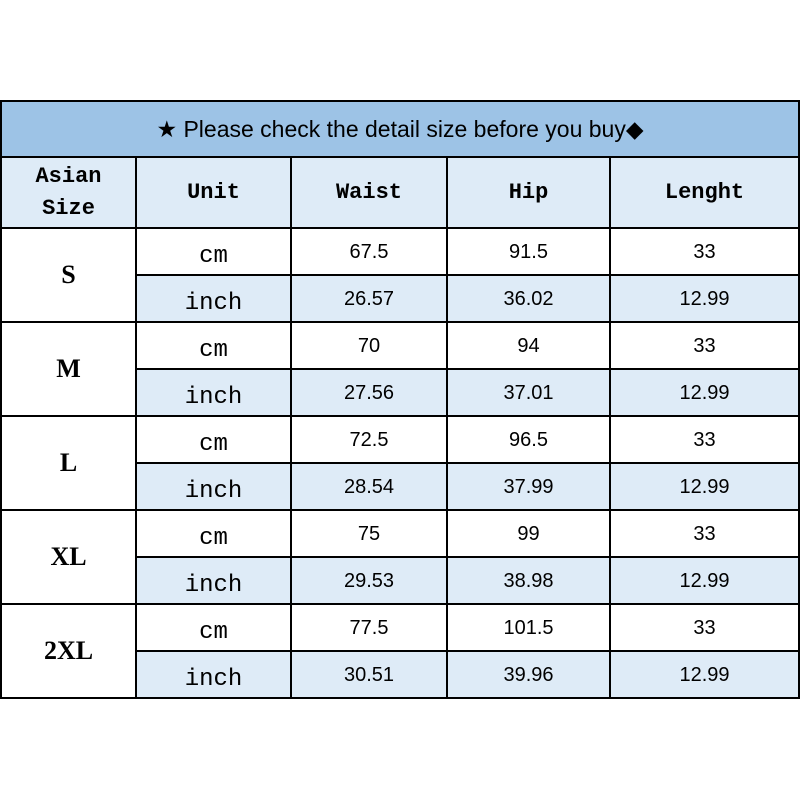  I want to click on column-header: Unit, so click(214, 193).